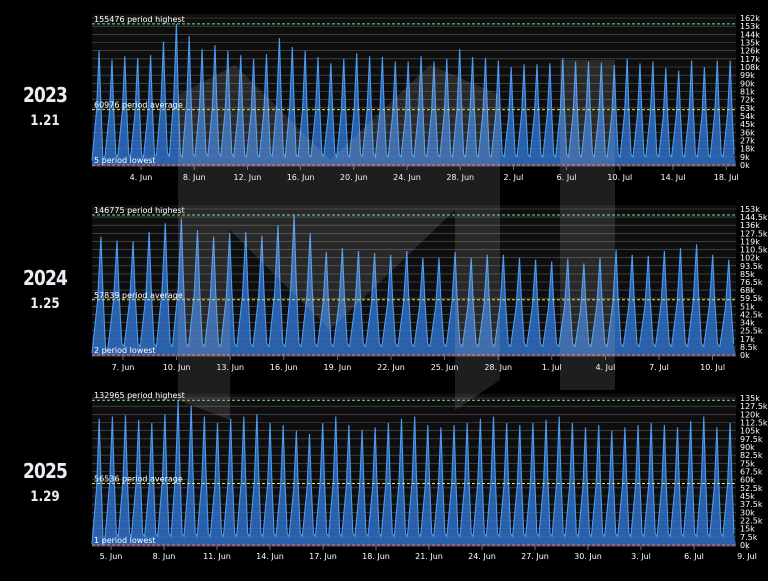 This screenshot has width=768, height=581. I want to click on x-tick-label: 7. Jun, so click(123, 367).